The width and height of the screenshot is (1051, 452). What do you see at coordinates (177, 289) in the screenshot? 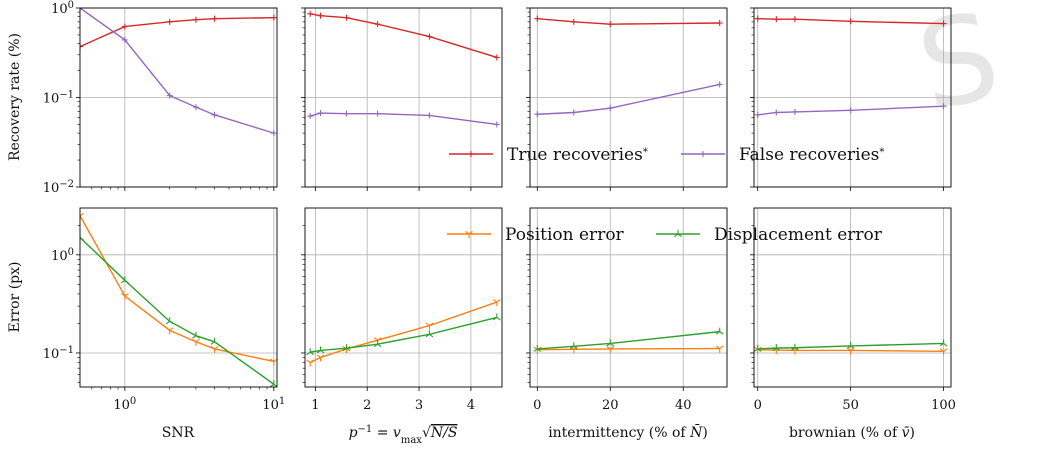
I see `series-line-position-error` at bounding box center [177, 289].